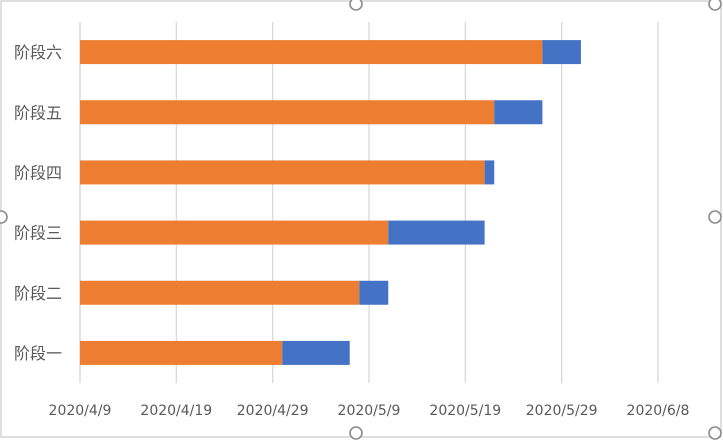 Image resolution: width=723 pixels, height=441 pixels. What do you see at coordinates (38, 112) in the screenshot?
I see `category-label: 阶段五` at bounding box center [38, 112].